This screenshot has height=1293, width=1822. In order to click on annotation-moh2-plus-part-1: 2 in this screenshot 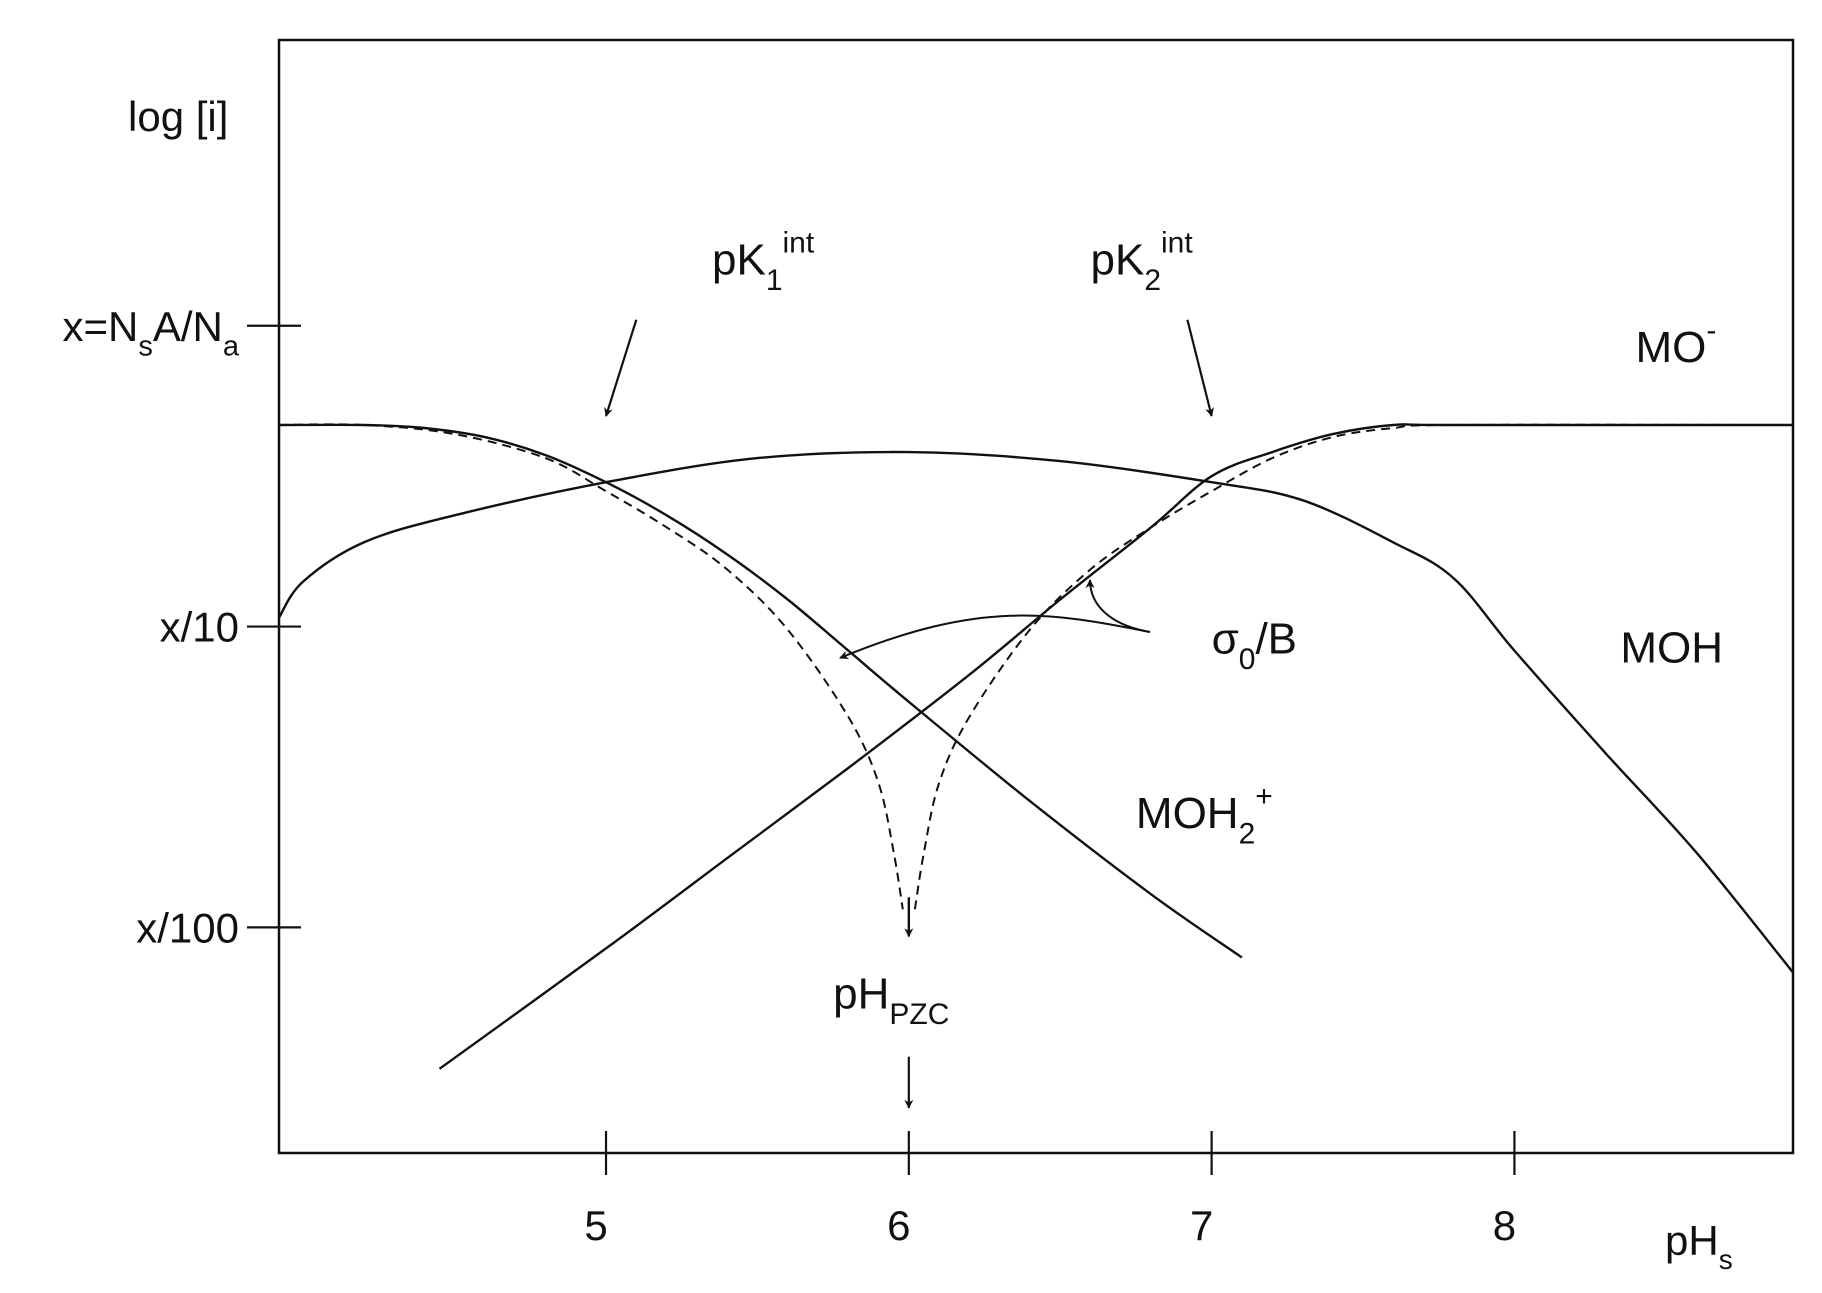, I will do `click(1247, 834)`.